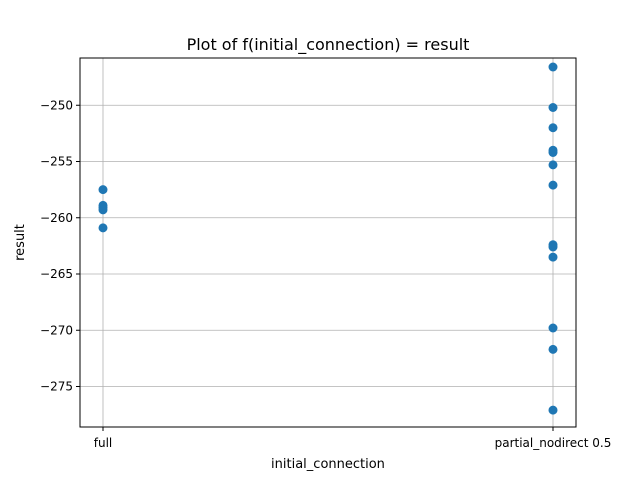  Describe the element at coordinates (103, 443) in the screenshot. I see `x-tick-label: full` at that location.